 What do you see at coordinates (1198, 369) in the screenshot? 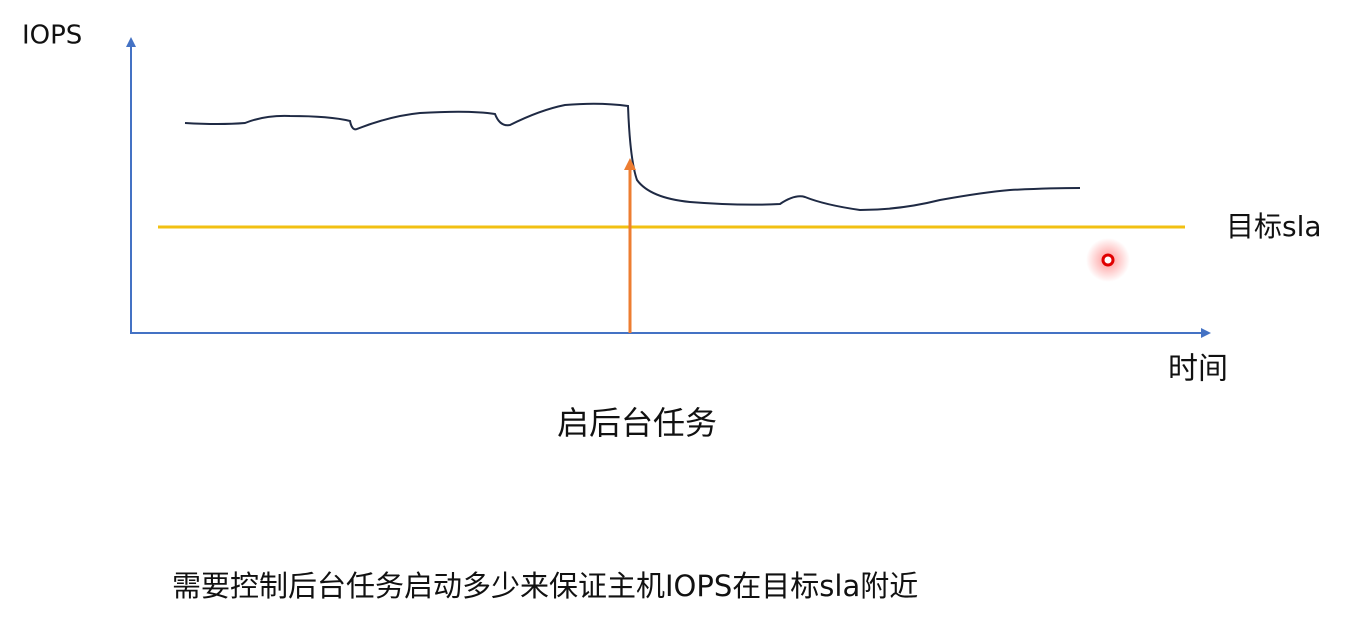
I see `x-axis-label: 时间` at bounding box center [1198, 369].